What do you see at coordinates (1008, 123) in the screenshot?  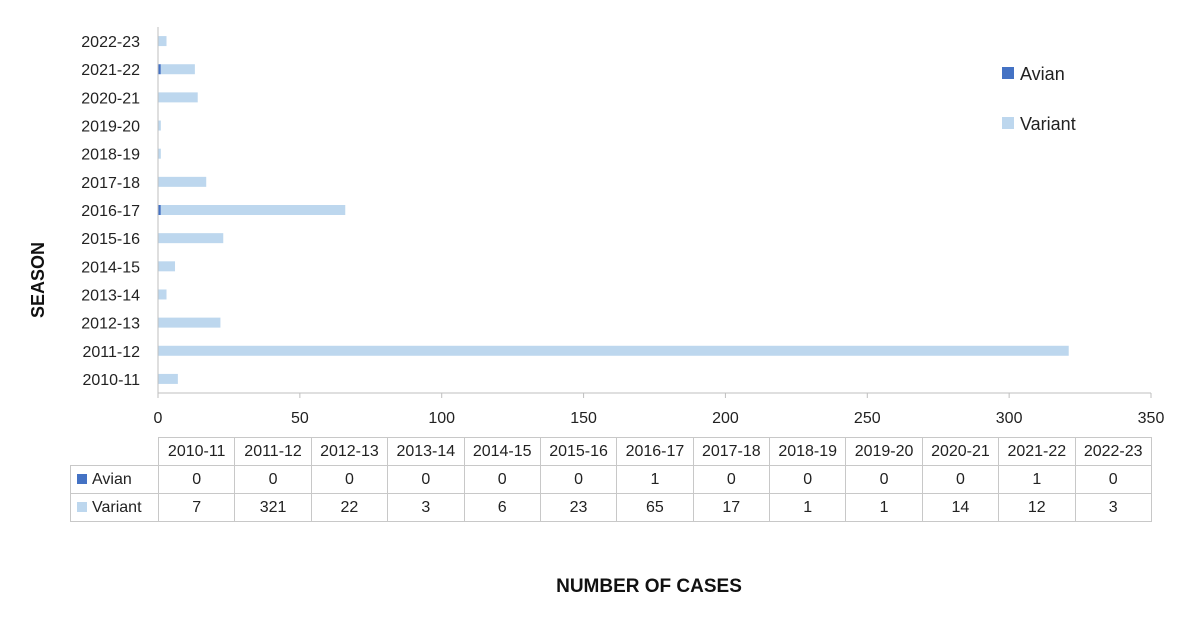 I see `legend-swatch-variant` at bounding box center [1008, 123].